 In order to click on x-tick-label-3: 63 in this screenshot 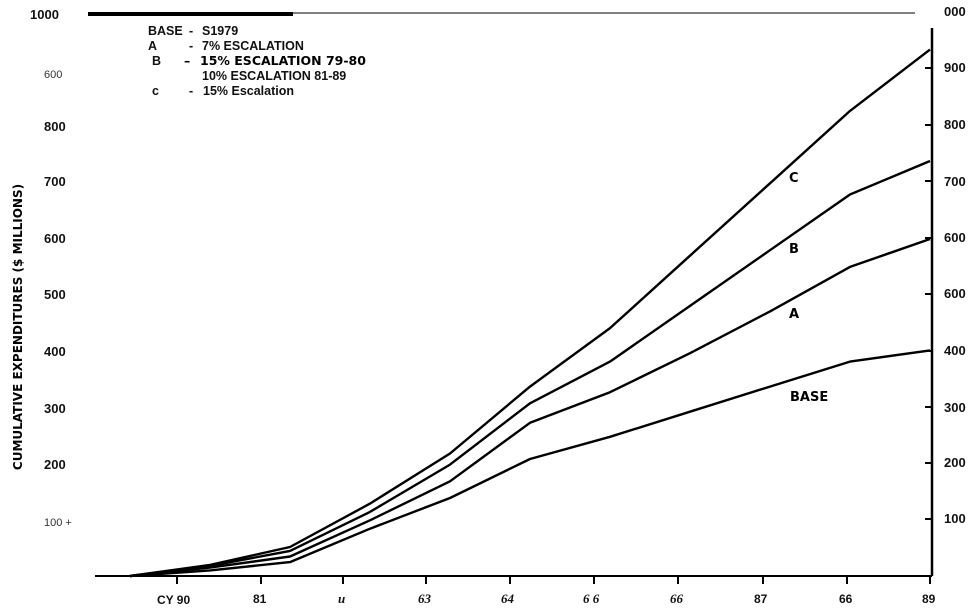, I will do `click(425, 598)`.